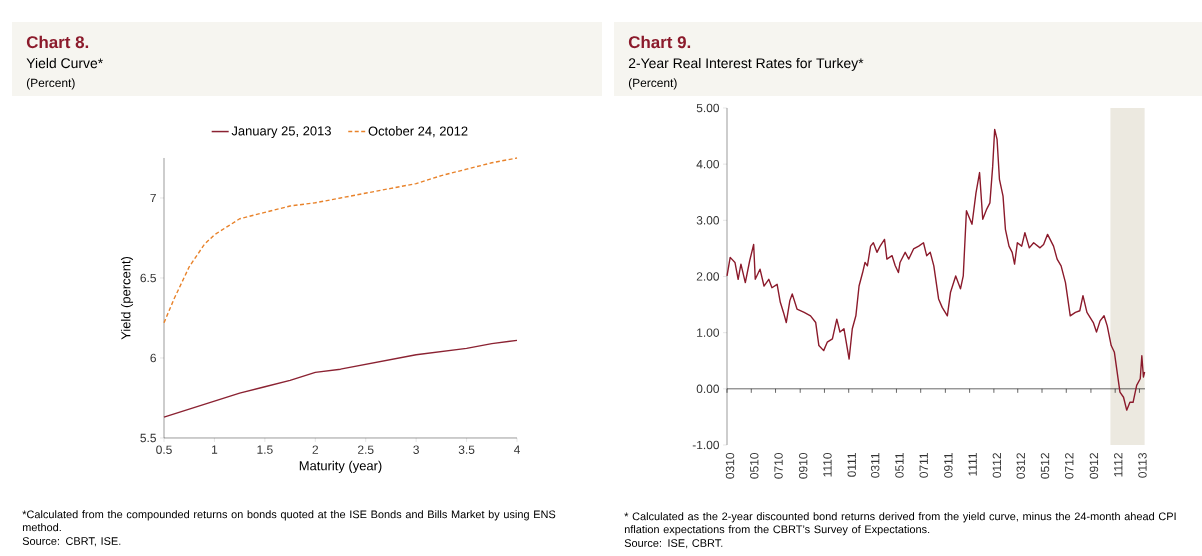 This screenshot has width=1202, height=556. What do you see at coordinates (708, 389) in the screenshot?
I see `y-tick-label: 0.00` at bounding box center [708, 389].